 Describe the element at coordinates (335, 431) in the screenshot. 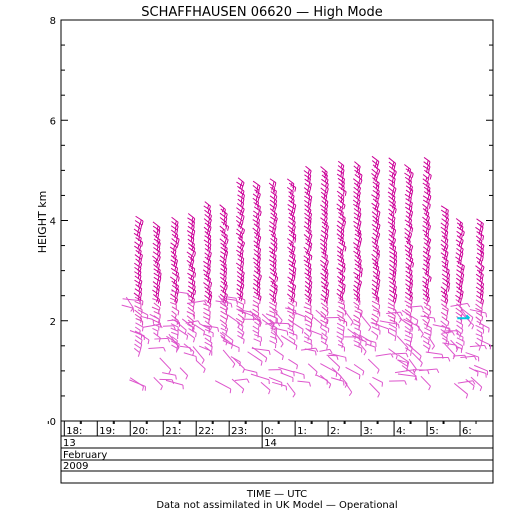

I see `hour-label: 2:` at that location.